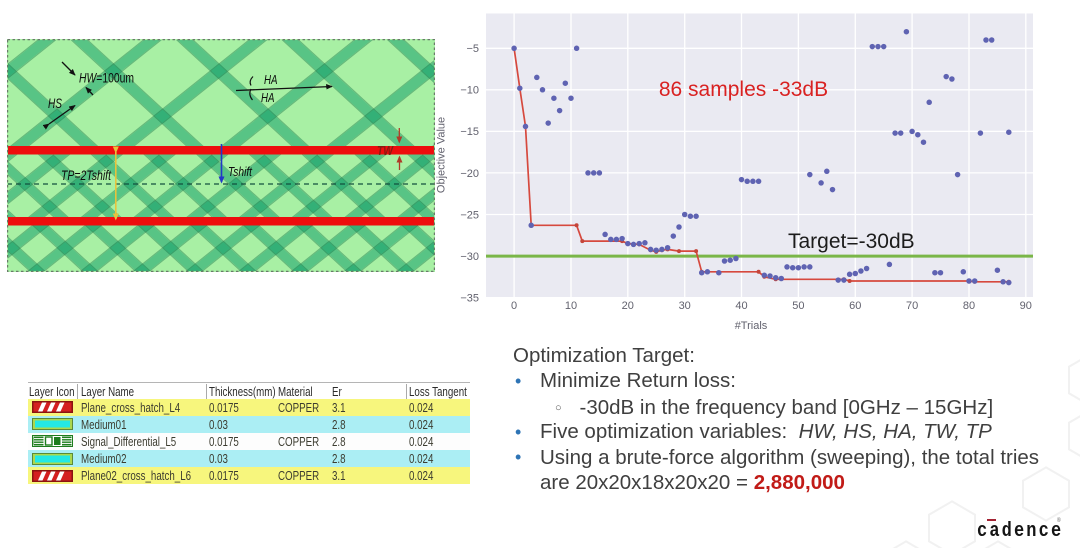 This screenshot has height=548, width=1080. I want to click on svg-text: HS, so click(55, 103).